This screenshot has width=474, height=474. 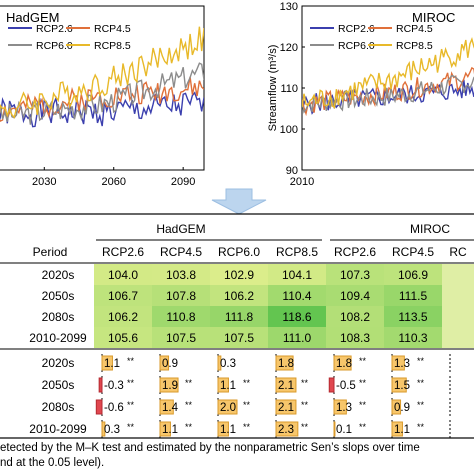 I want to click on mean-value: 118.6, so click(x=296, y=317).